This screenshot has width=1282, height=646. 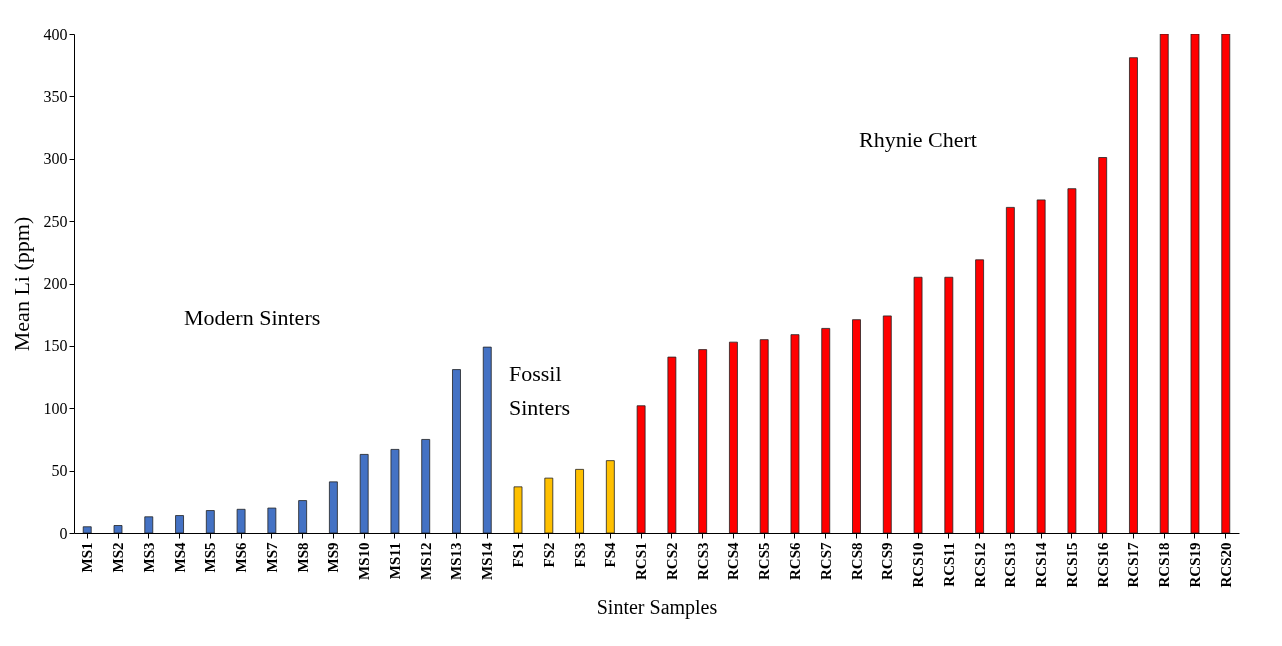 I want to click on y-tick-label: 250, so click(x=55, y=221).